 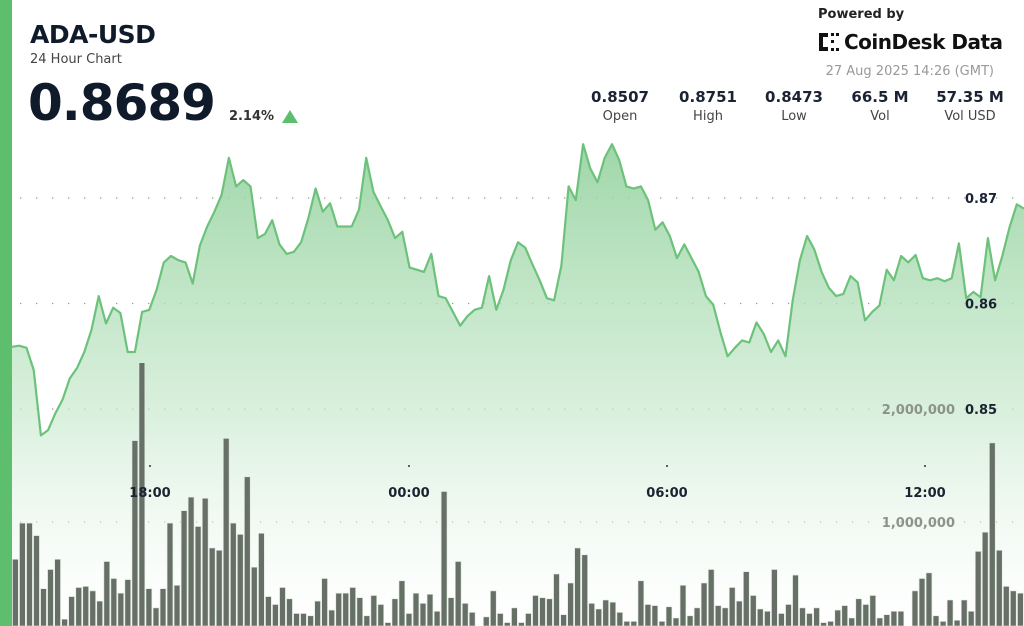 I want to click on stat-value: 0.8507, so click(x=620, y=97).